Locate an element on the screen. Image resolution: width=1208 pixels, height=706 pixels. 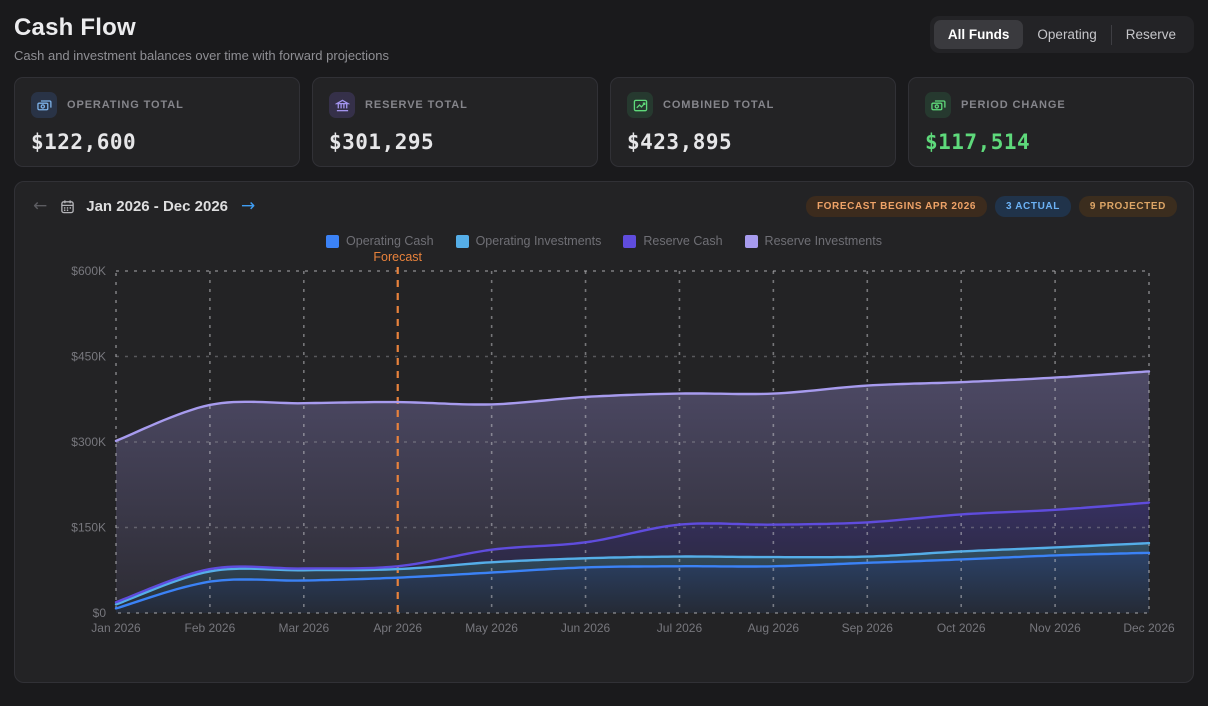
fund-filter-tabs: All Funds Operating Reserve is located at coordinates (1061, 34).